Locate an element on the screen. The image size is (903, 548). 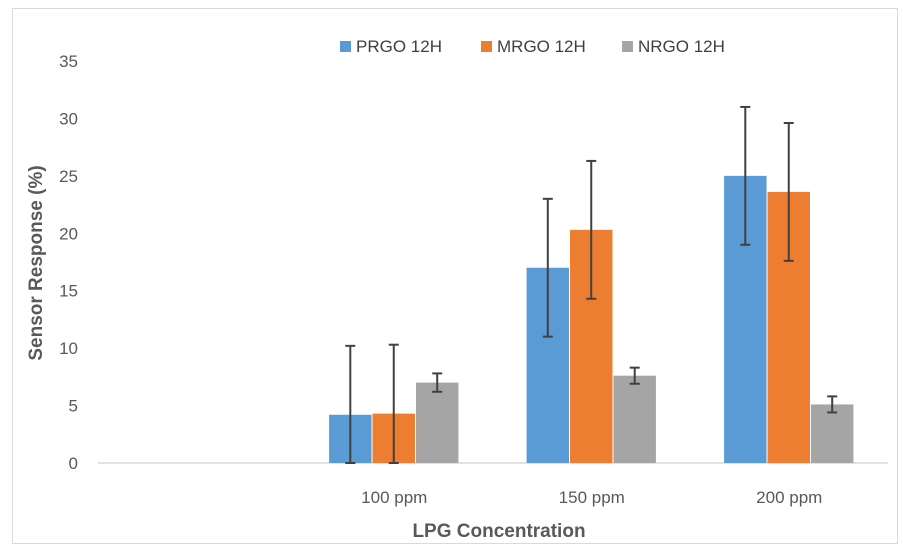
y-tick-label: 5 is located at coordinates (73, 406).